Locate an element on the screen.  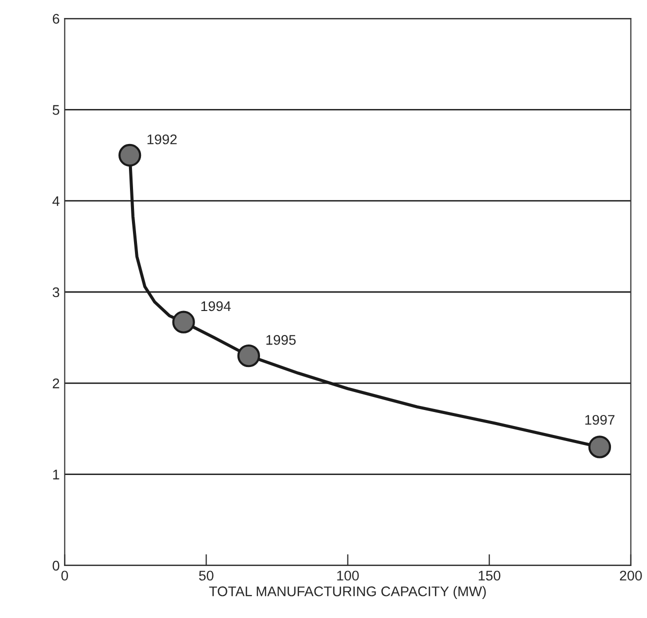
y-tick-label: 6 is located at coordinates (56, 19).